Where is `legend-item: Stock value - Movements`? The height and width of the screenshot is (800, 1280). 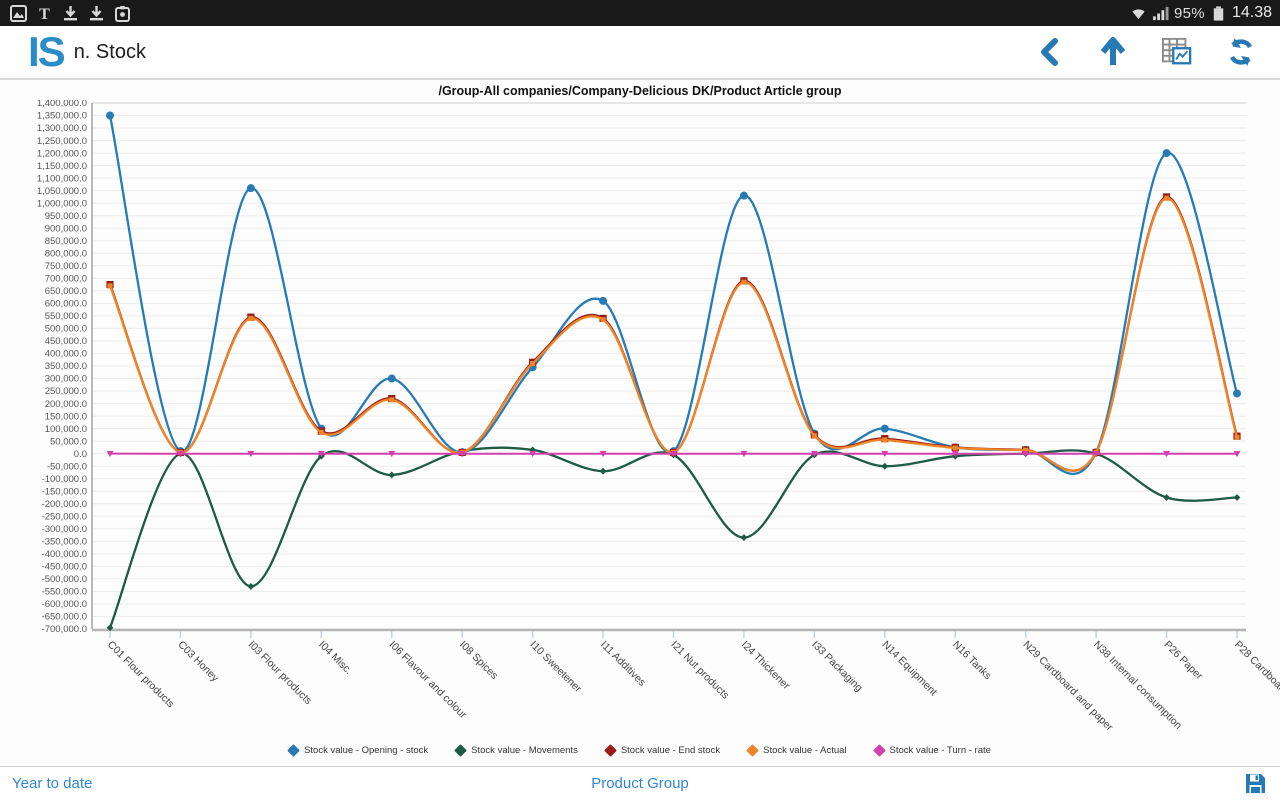
legend-item: Stock value - Movements is located at coordinates (516, 750).